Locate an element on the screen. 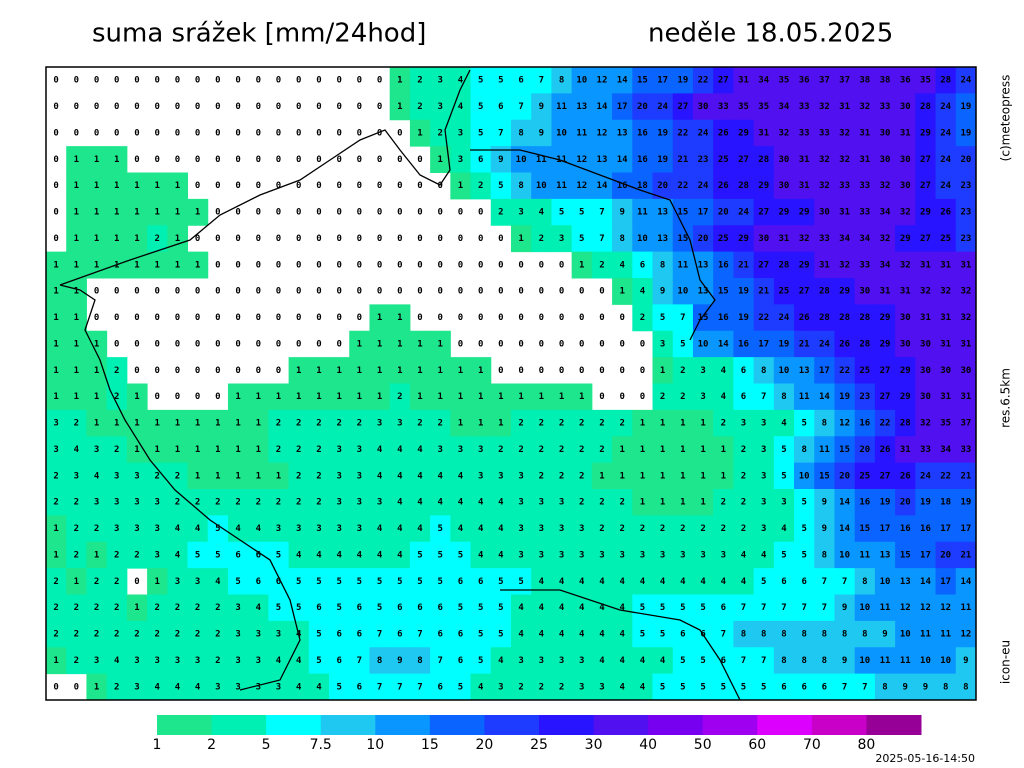  cell-value: 16 is located at coordinates (743, 344).